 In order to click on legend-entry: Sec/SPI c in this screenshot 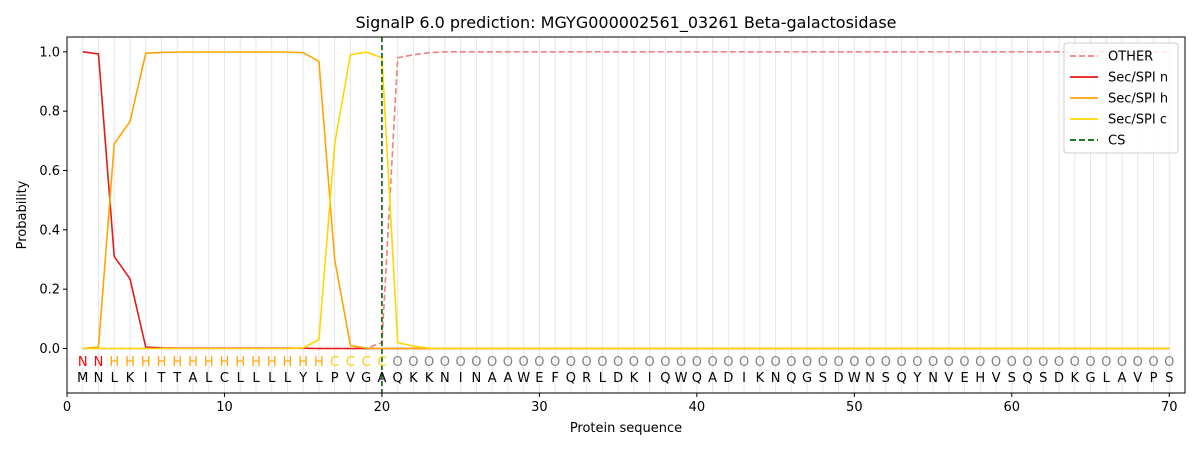, I will do `click(1137, 120)`.